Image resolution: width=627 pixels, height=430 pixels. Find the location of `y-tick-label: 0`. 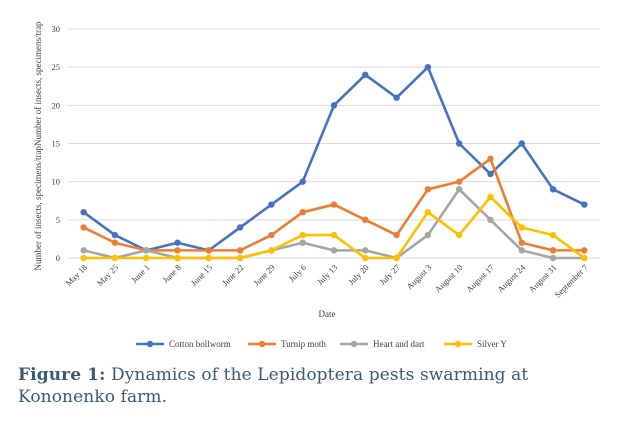

y-tick-label: 0 is located at coordinates (58, 258).